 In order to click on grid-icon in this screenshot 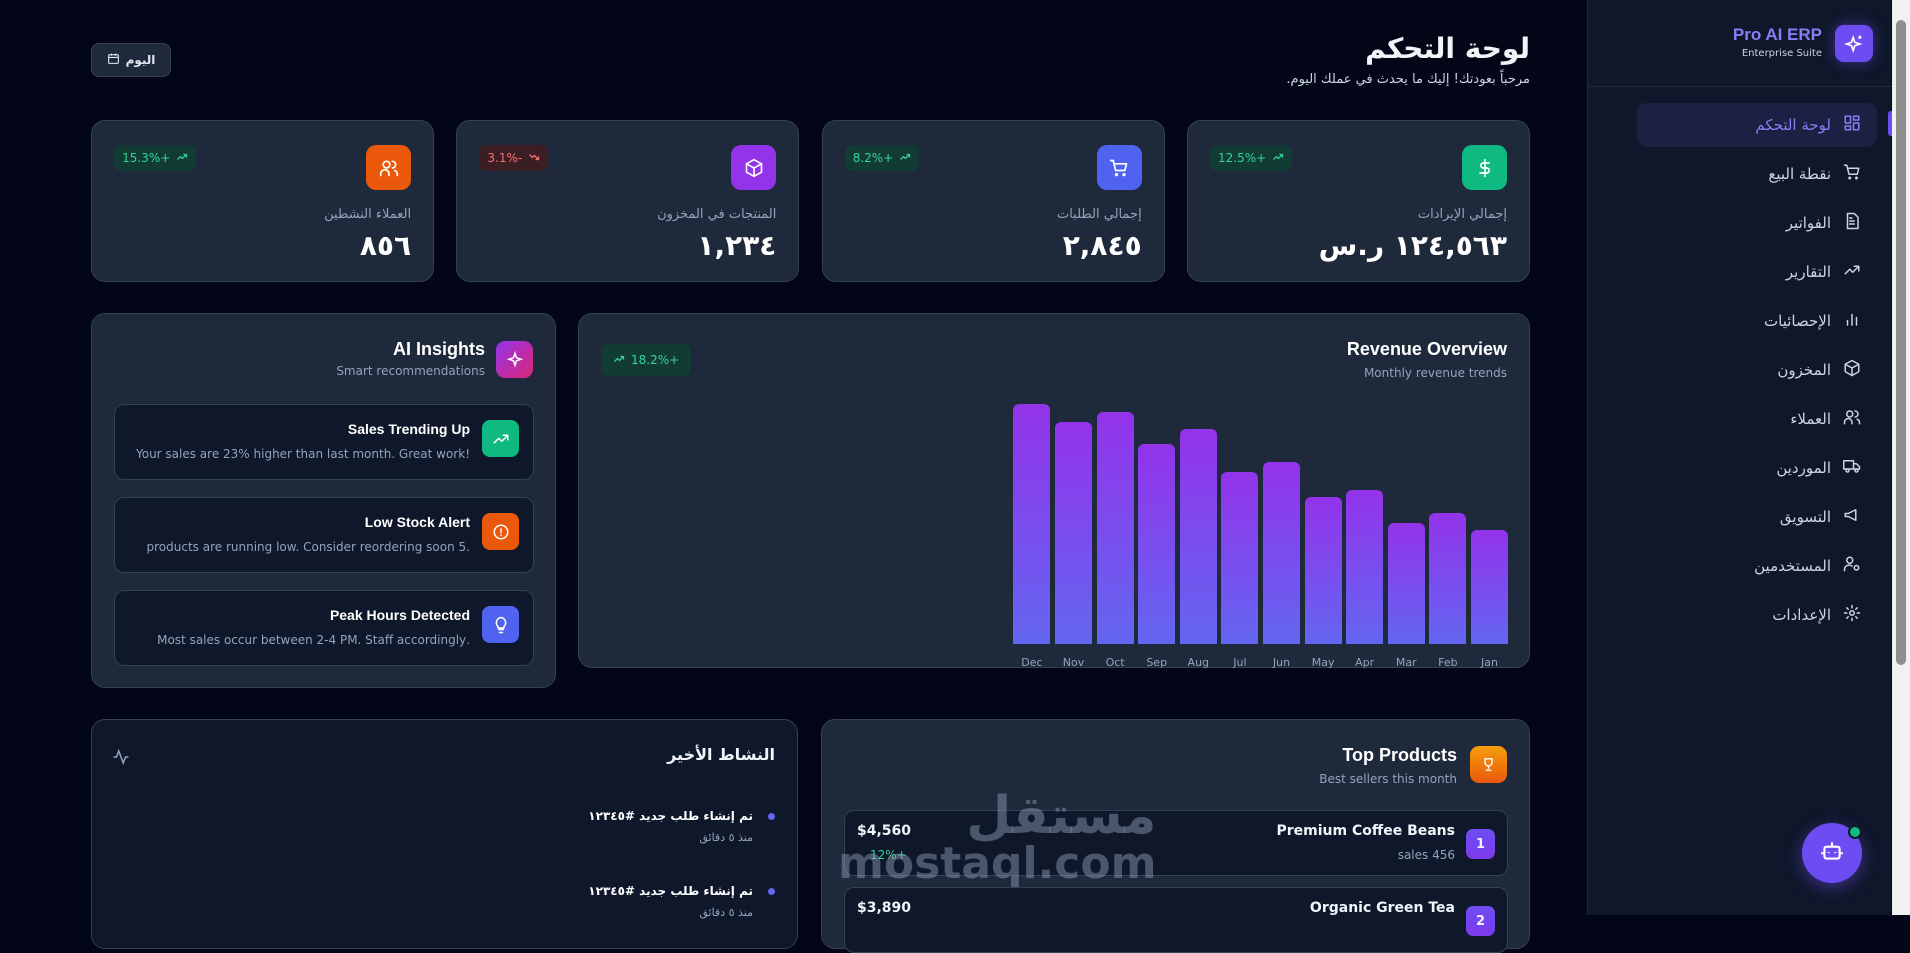, I will do `click(1852, 125)`.